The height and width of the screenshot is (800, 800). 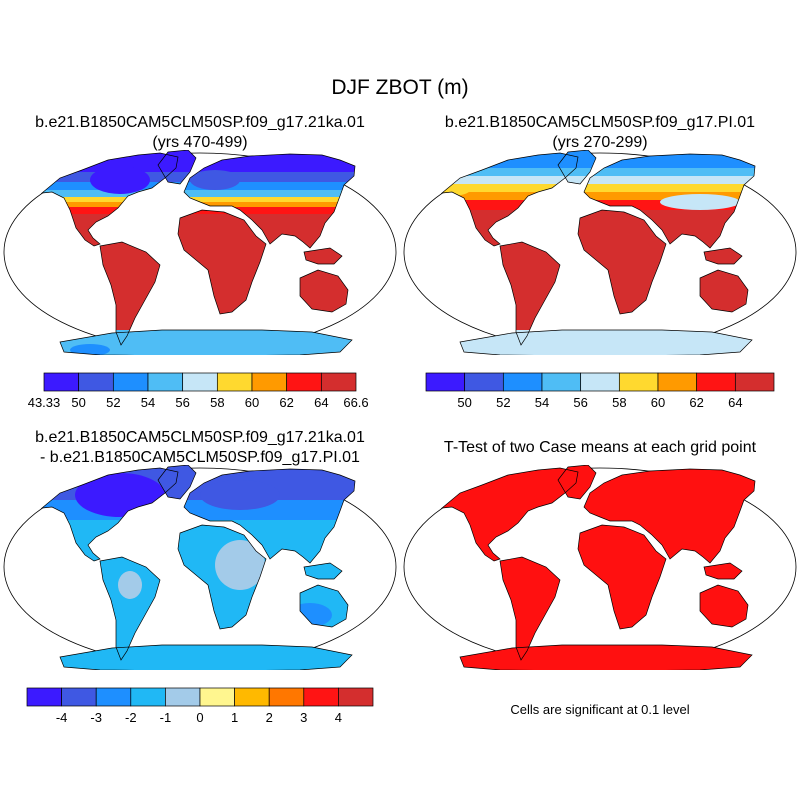 What do you see at coordinates (62, 717) in the screenshot?
I see `colorbar-tick-label: -4` at bounding box center [62, 717].